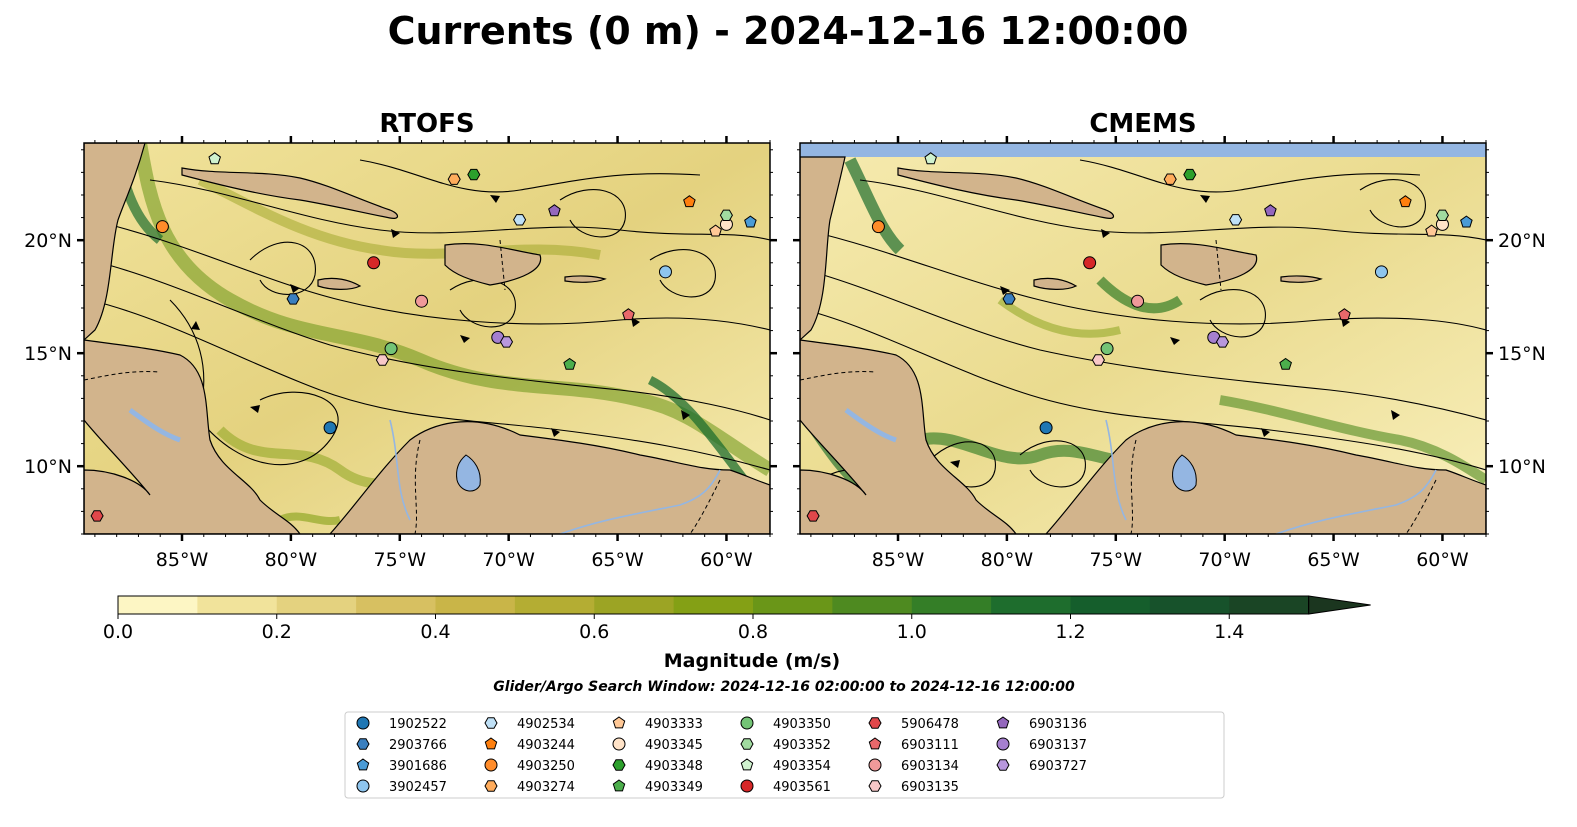 The image size is (1577, 827). What do you see at coordinates (1058, 766) in the screenshot?
I see `legend-label: 6903727` at bounding box center [1058, 766].